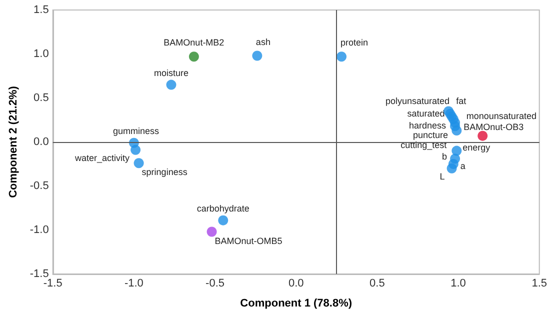 Image resolution: width=550 pixels, height=314 pixels. Describe the element at coordinates (445, 157) in the screenshot. I see `annotation: b` at that location.